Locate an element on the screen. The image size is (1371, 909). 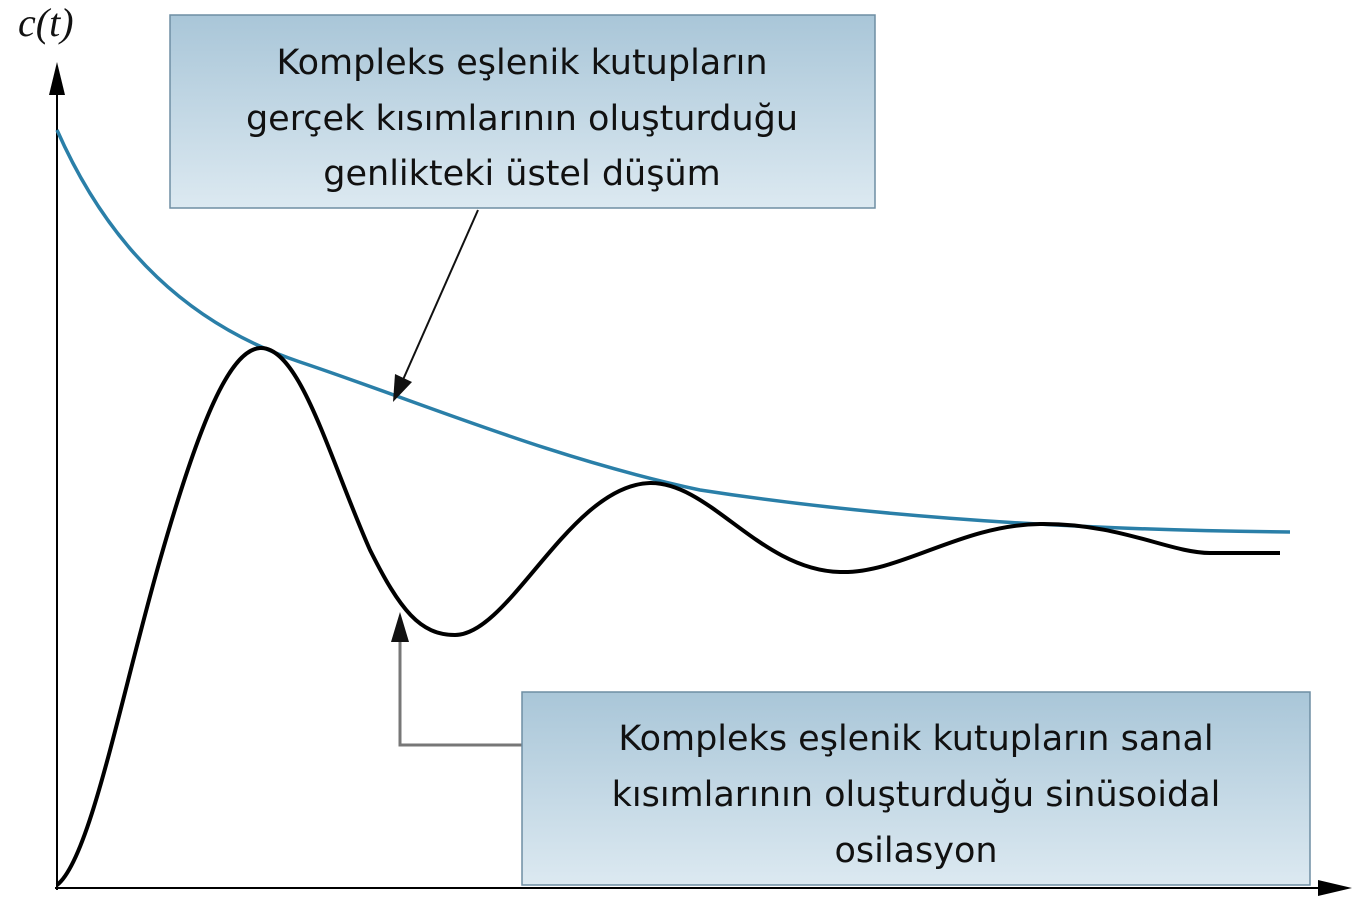
y-axis-arrow is located at coordinates (57, 78).